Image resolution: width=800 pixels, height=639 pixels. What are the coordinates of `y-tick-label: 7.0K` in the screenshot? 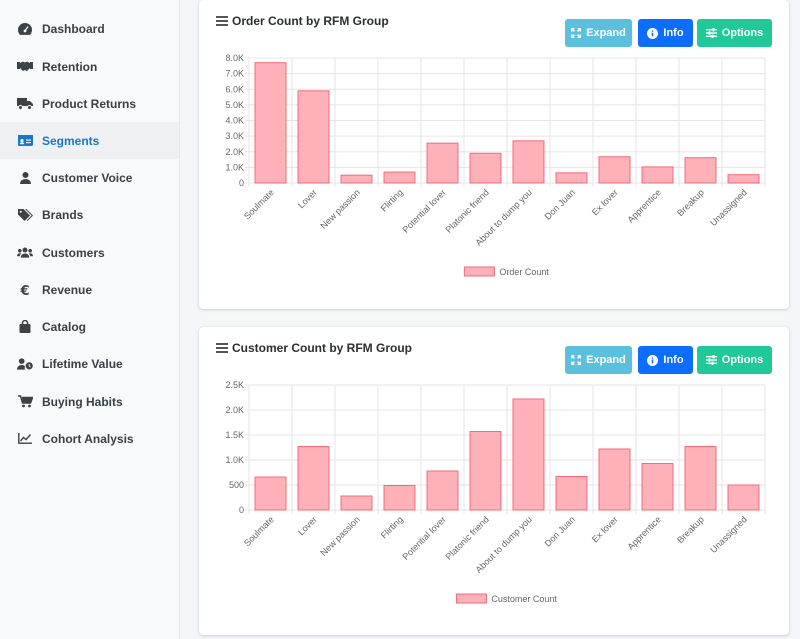 It's located at (234, 74).